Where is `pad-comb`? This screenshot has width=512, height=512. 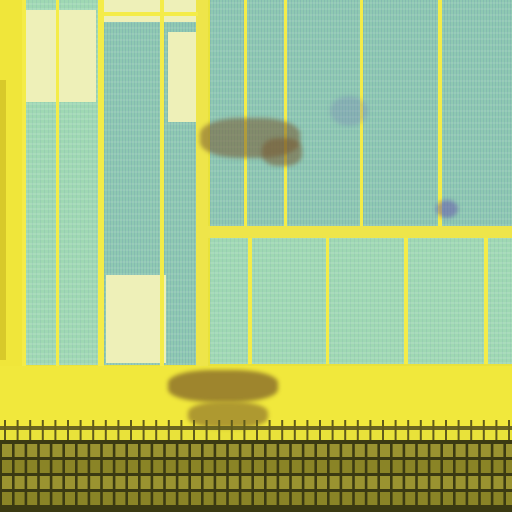
pad-comb is located at coordinates (256, 435).